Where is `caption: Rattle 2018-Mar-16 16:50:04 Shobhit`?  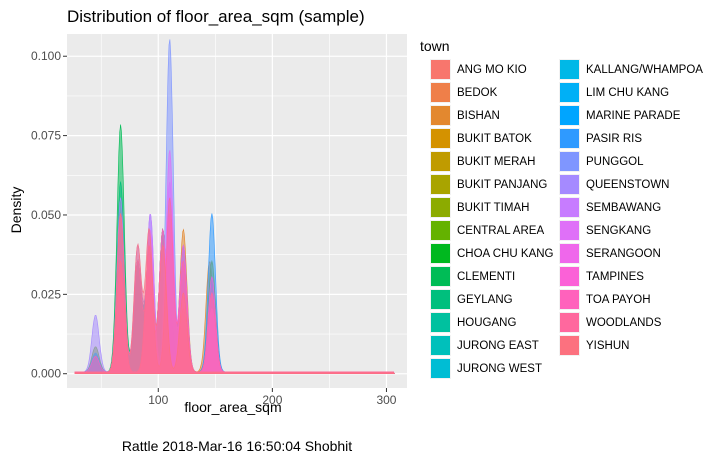 caption: Rattle 2018-Mar-16 16:50:04 Shobhit is located at coordinates (237, 446).